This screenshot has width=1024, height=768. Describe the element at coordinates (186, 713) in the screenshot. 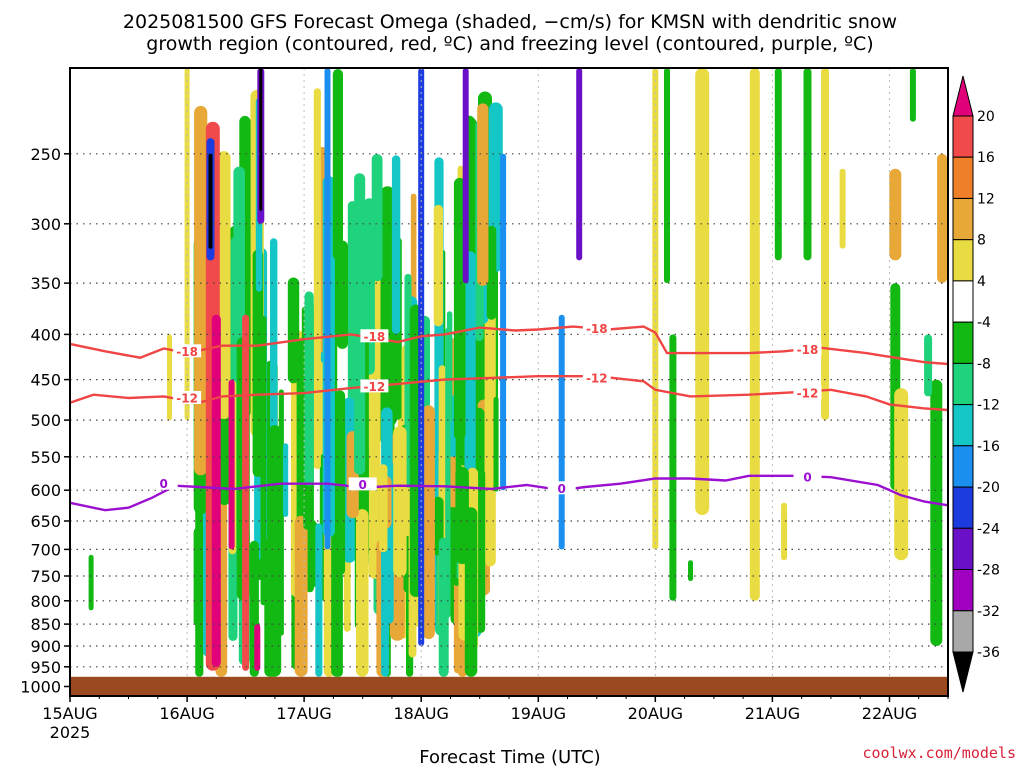

I see `x-tick-label: 16AUG` at that location.